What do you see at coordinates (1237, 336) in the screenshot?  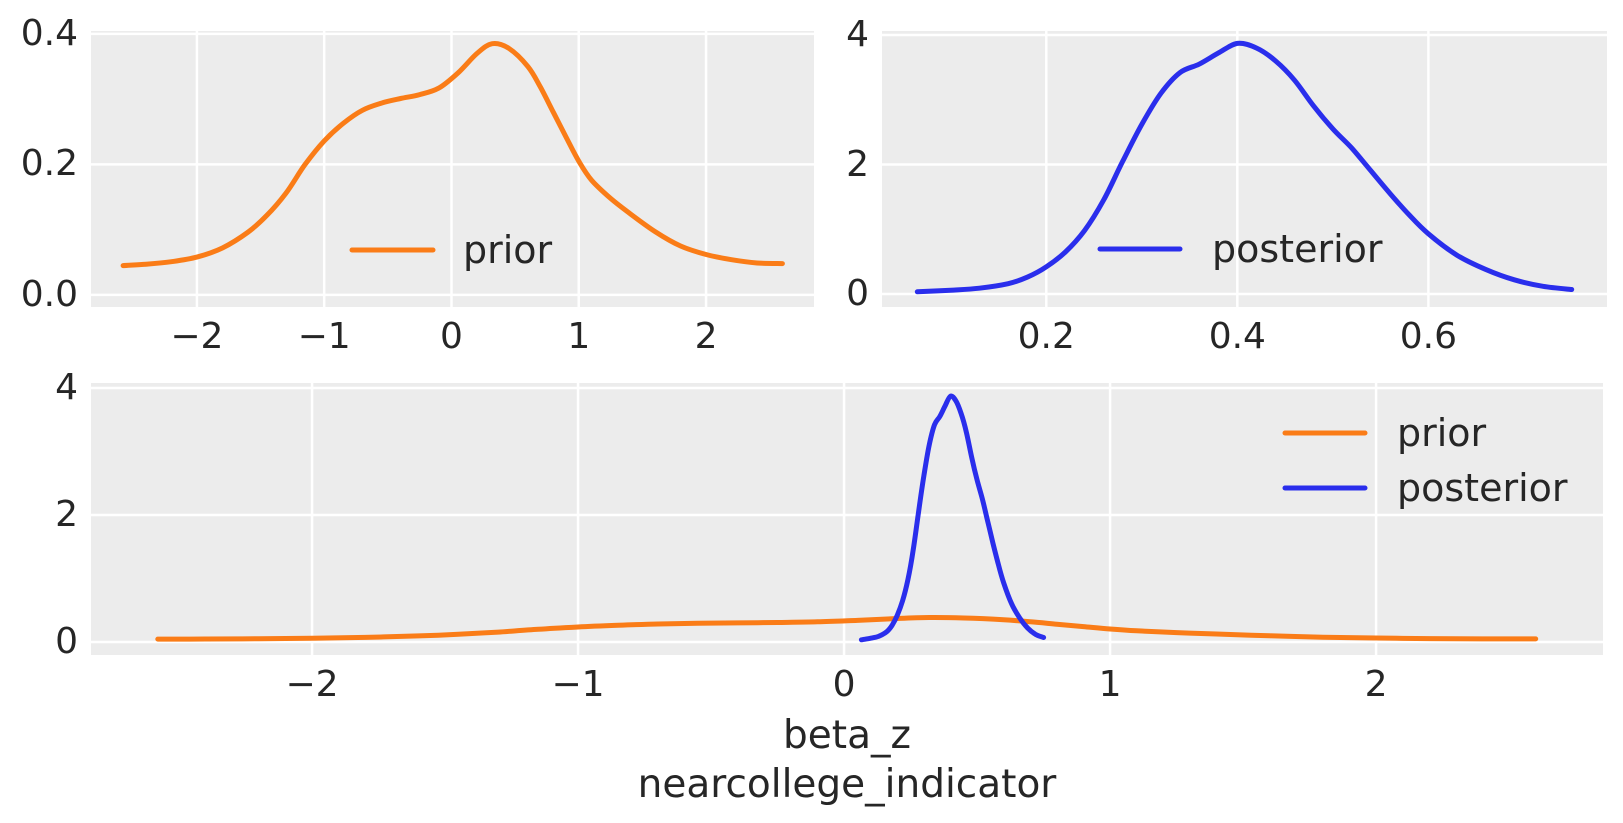 I see `x-tick-label: 0.4` at bounding box center [1237, 336].